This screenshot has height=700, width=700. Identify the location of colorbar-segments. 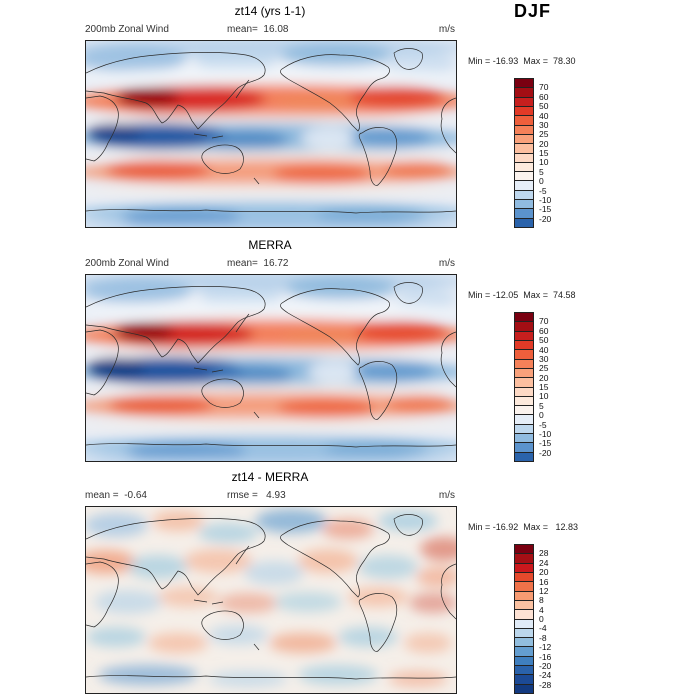
(524, 619).